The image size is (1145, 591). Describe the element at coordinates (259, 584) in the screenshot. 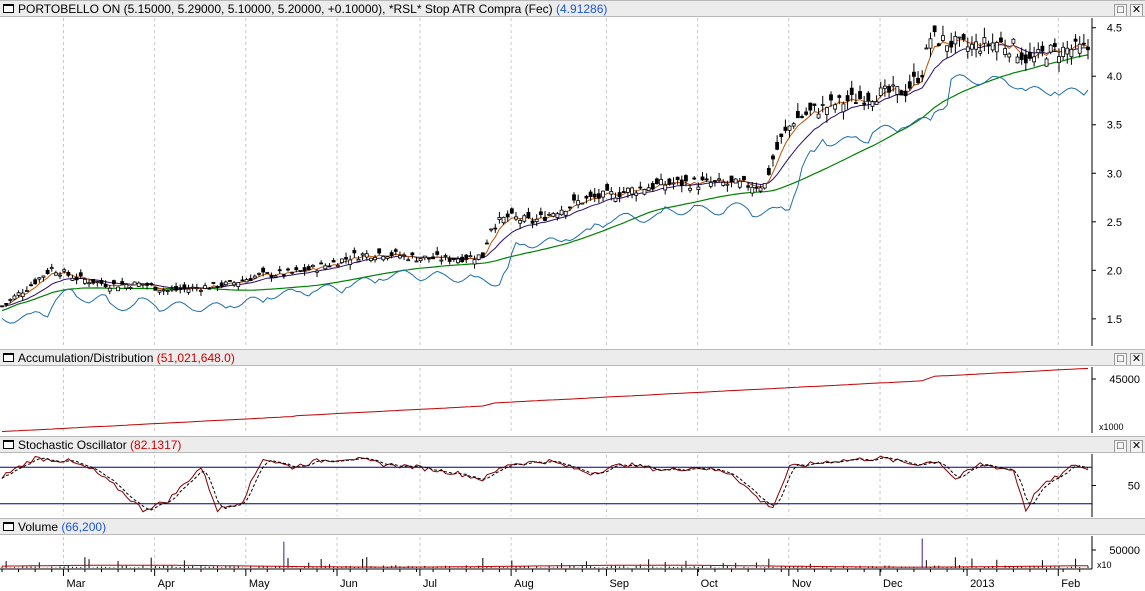

I see `x-tick-label: May` at that location.